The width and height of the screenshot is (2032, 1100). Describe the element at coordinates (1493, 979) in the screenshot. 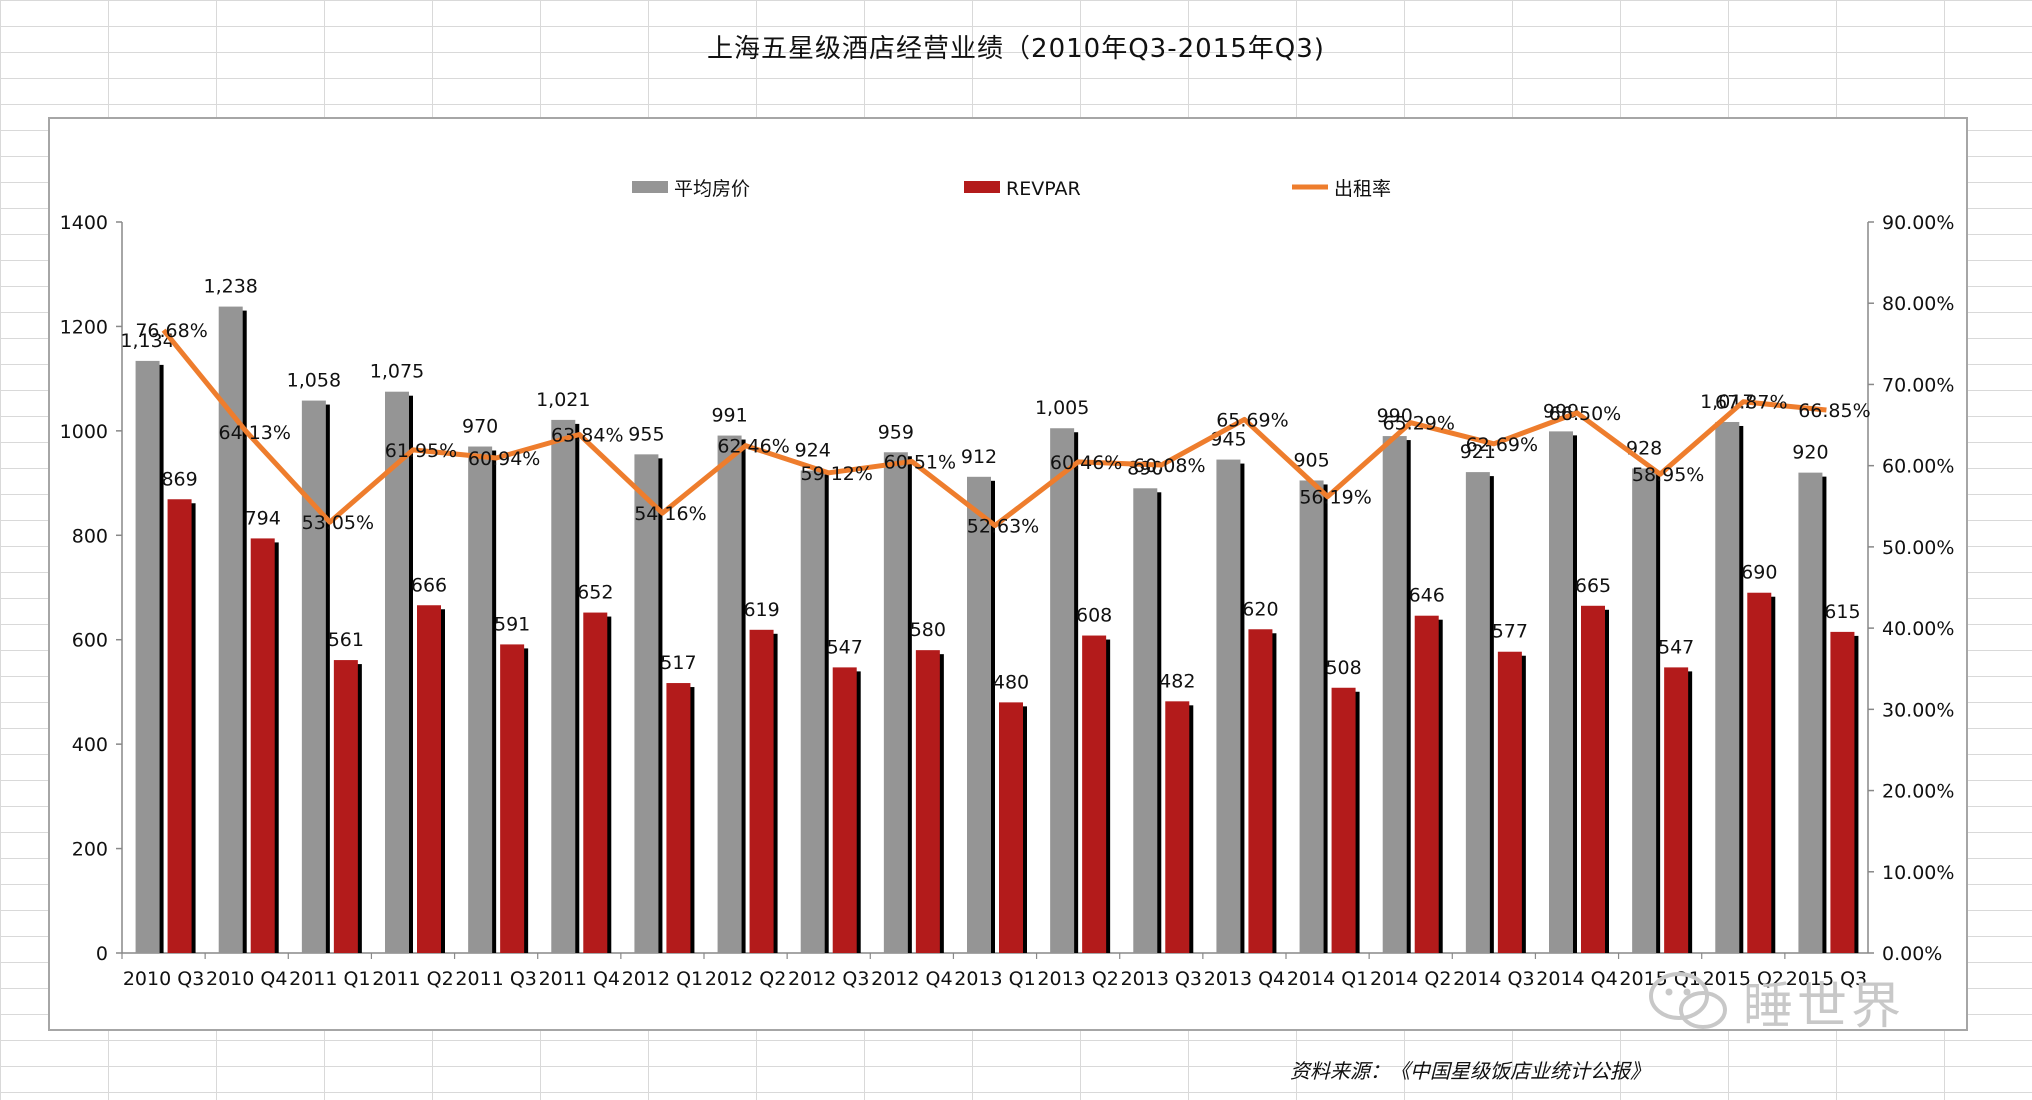

I see `x-tick-label: 2014 Q3` at that location.